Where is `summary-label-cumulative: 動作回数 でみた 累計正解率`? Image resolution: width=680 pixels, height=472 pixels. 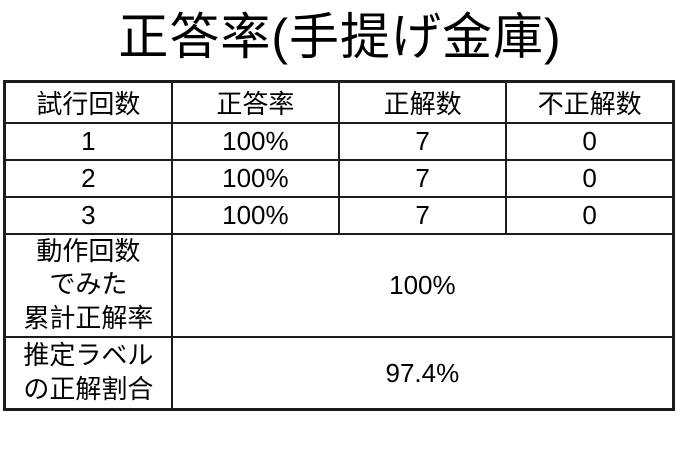
summary-label-cumulative: 動作回数 でみた 累計正解率 is located at coordinates (88, 285).